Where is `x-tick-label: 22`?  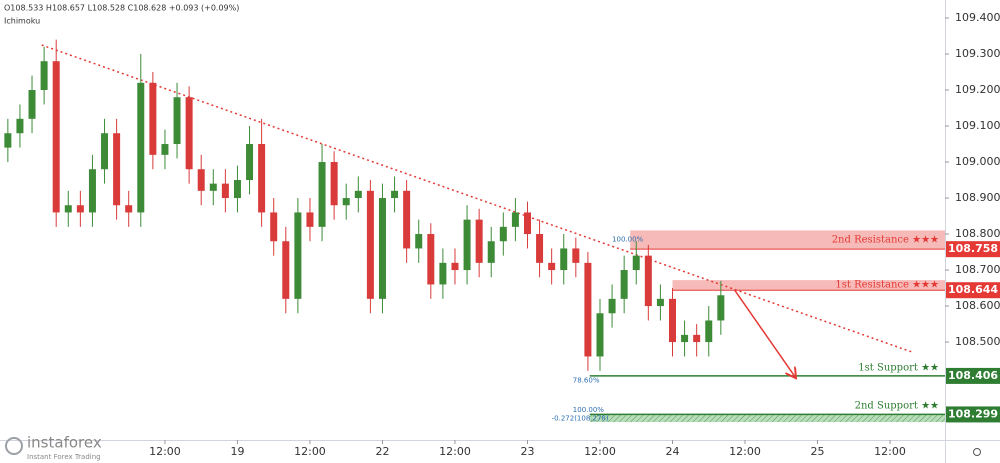 x-tick-label: 22 is located at coordinates (382, 451).